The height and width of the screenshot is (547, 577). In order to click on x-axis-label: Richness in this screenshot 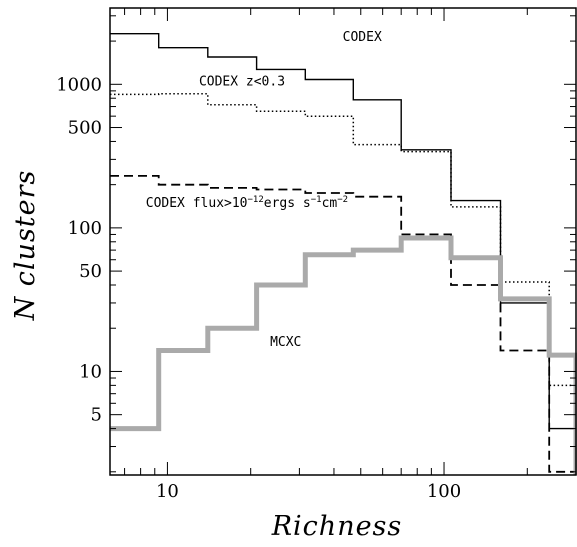, I will do `click(337, 526)`.